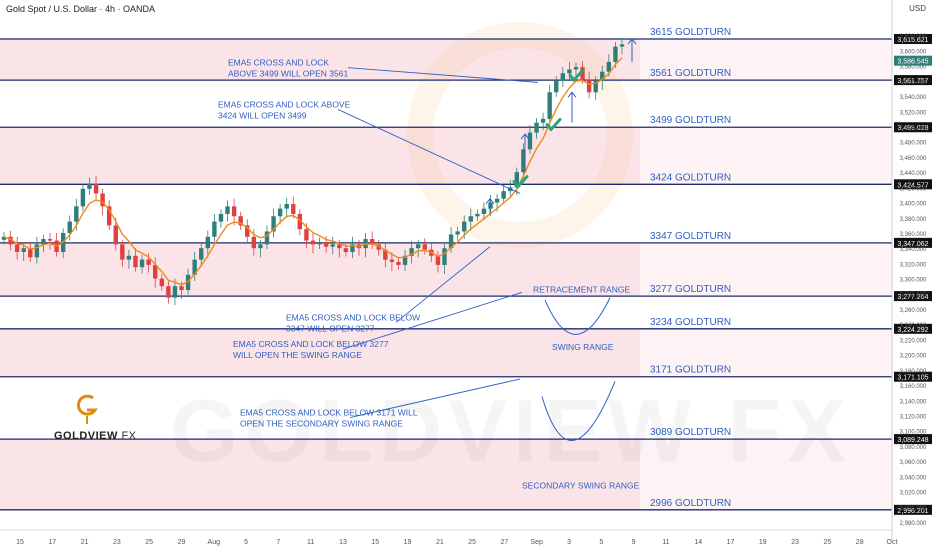 The width and height of the screenshot is (932, 550). Describe the element at coordinates (913, 60) in the screenshot. I see `current-price-bg` at that location.